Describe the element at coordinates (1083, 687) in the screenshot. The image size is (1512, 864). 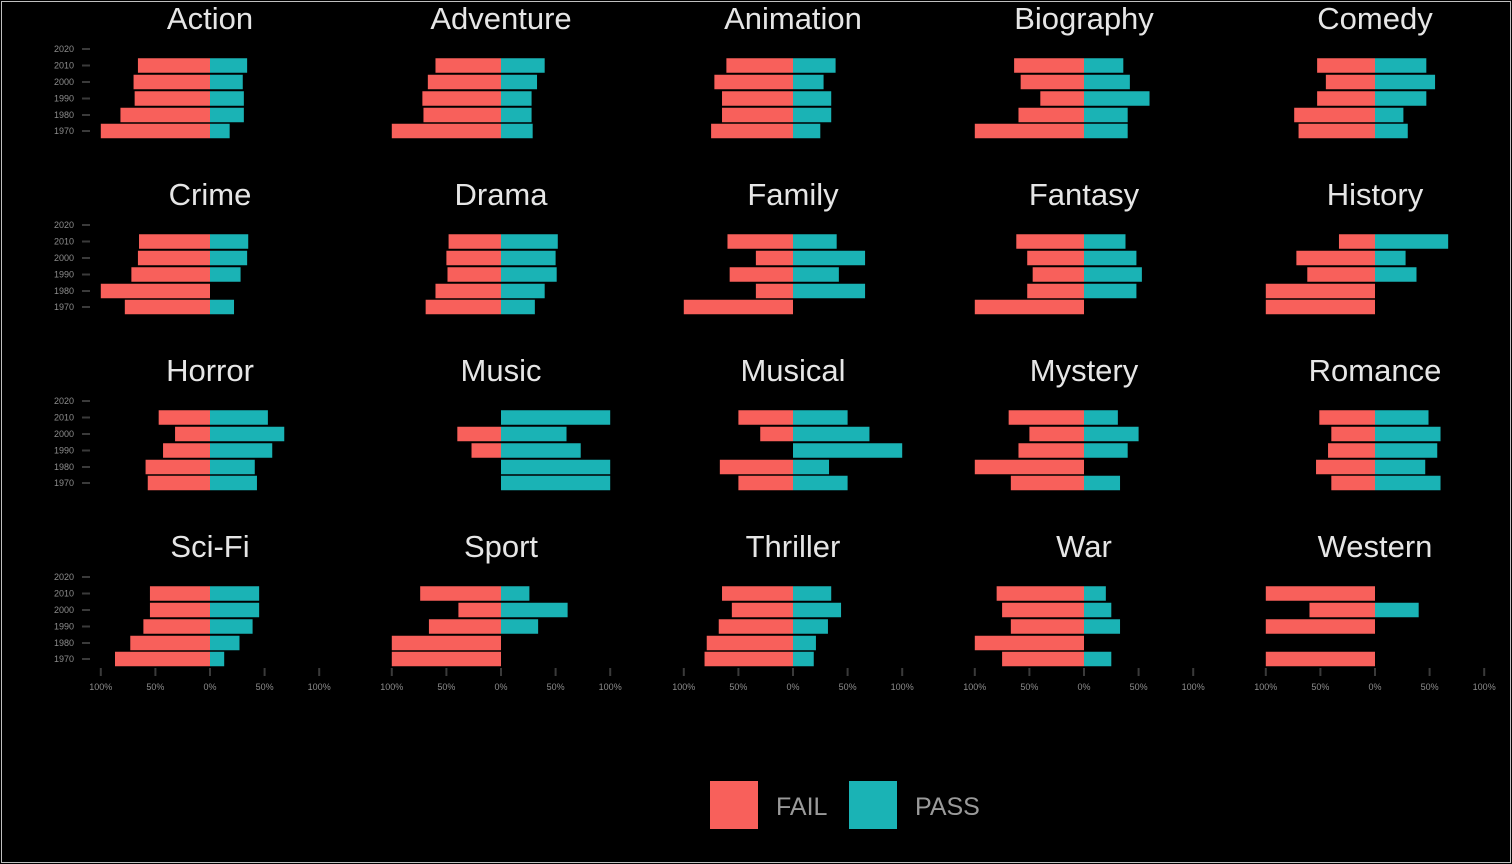
I see `x-tick-label-war-2: 0%` at that location.